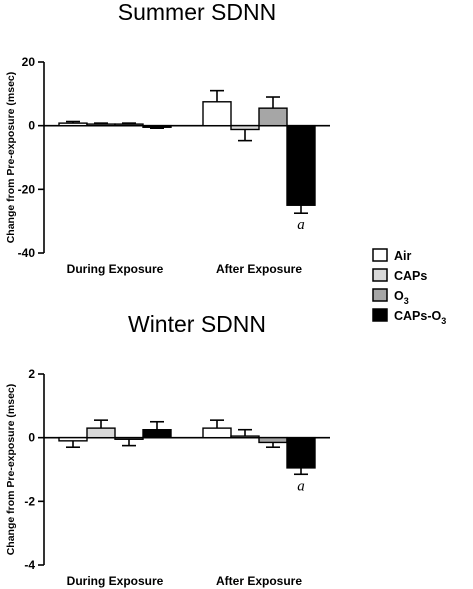 The width and height of the screenshot is (473, 589). Describe the element at coordinates (403, 256) in the screenshot. I see `legend-label: Air` at that location.